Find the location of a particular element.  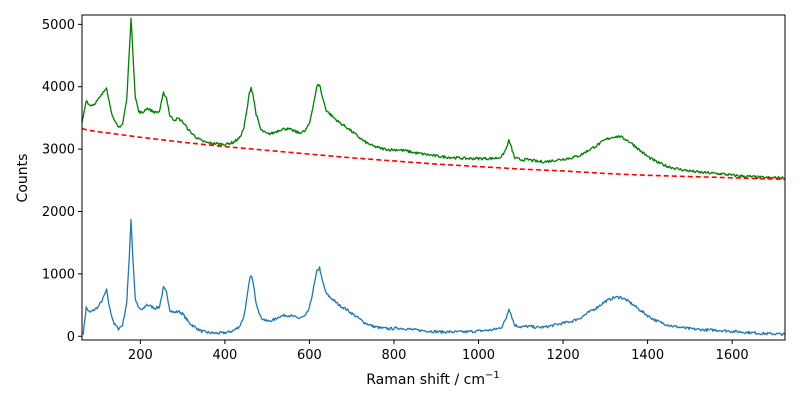

x-tick-label: 1200 is located at coordinates (563, 355).